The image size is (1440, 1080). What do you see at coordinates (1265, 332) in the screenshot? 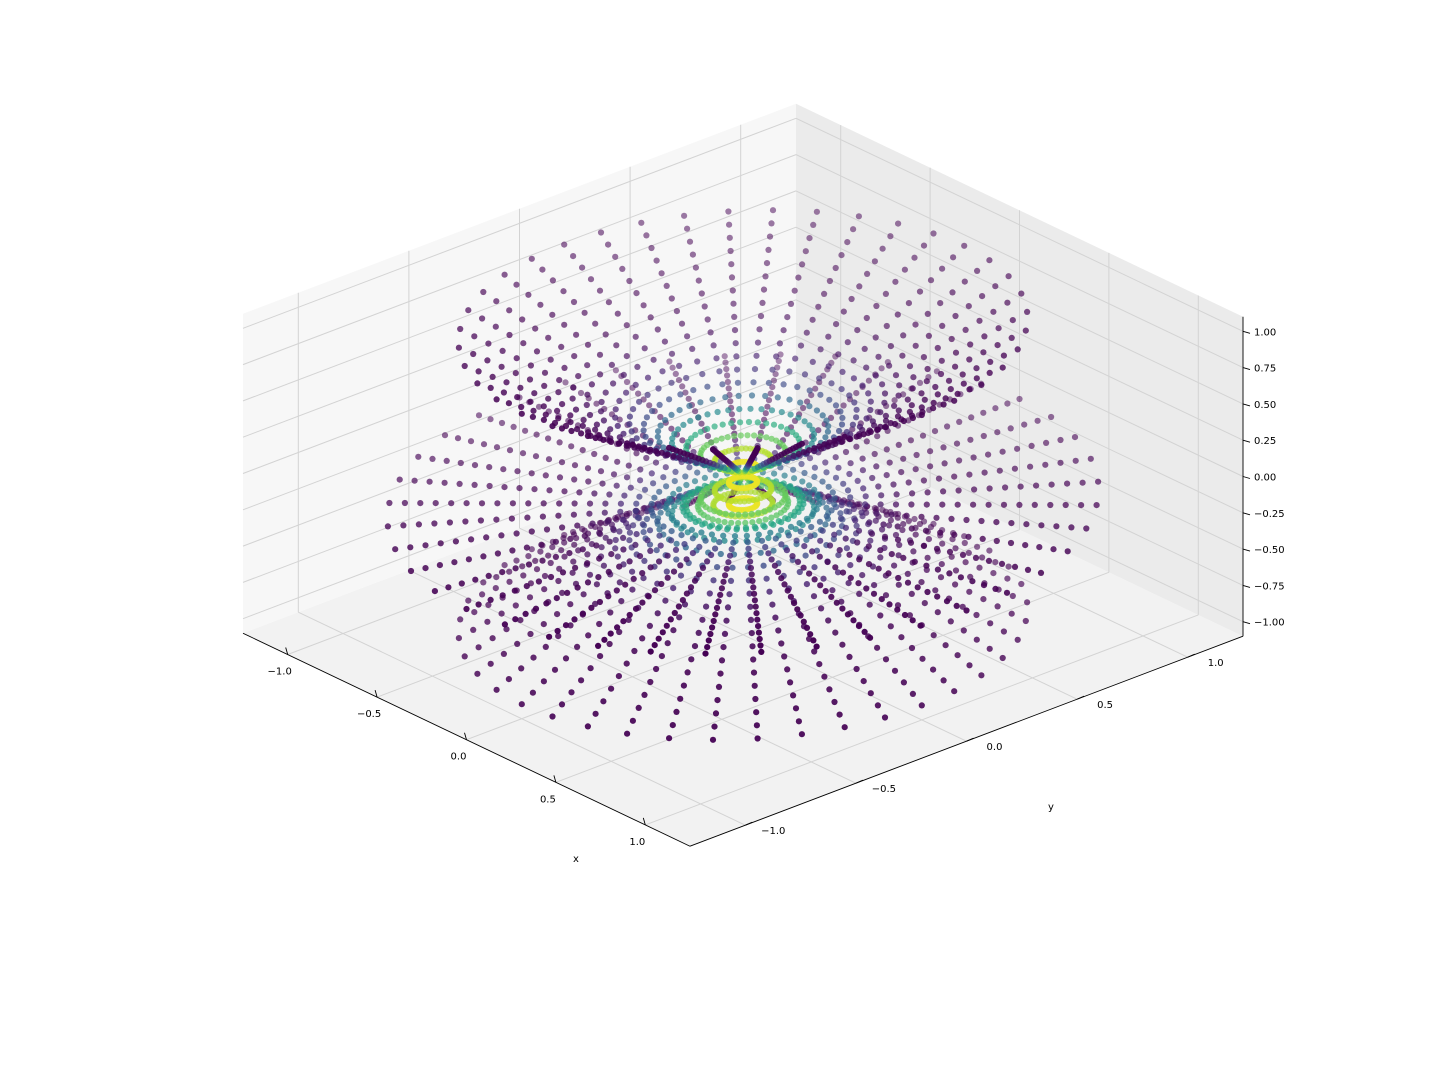
I see `z-tick-label: 1.00` at bounding box center [1265, 332].